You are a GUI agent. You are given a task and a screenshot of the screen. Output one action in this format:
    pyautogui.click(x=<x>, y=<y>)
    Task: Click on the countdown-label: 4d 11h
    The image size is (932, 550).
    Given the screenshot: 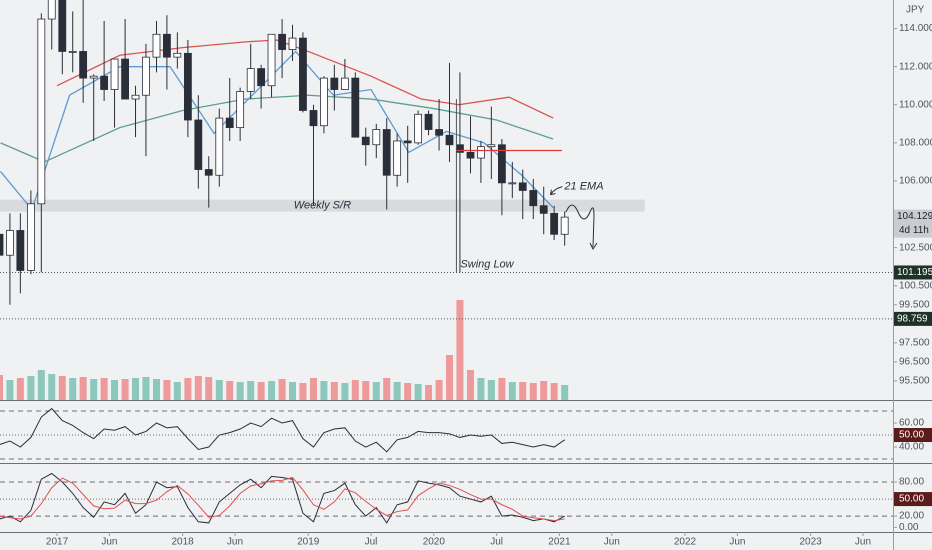 What is the action you would take?
    pyautogui.click(x=914, y=230)
    